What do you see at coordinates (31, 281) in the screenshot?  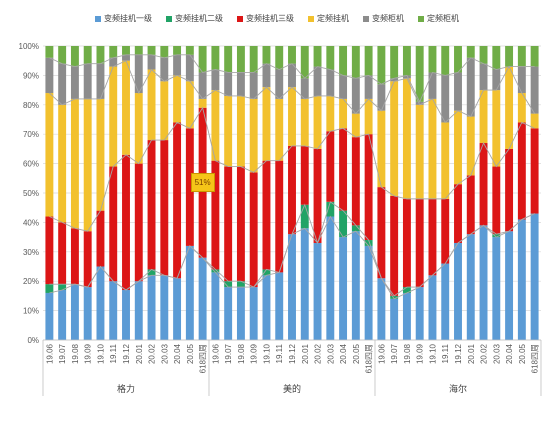 I see `y-tick-label: 20%` at bounding box center [31, 281].